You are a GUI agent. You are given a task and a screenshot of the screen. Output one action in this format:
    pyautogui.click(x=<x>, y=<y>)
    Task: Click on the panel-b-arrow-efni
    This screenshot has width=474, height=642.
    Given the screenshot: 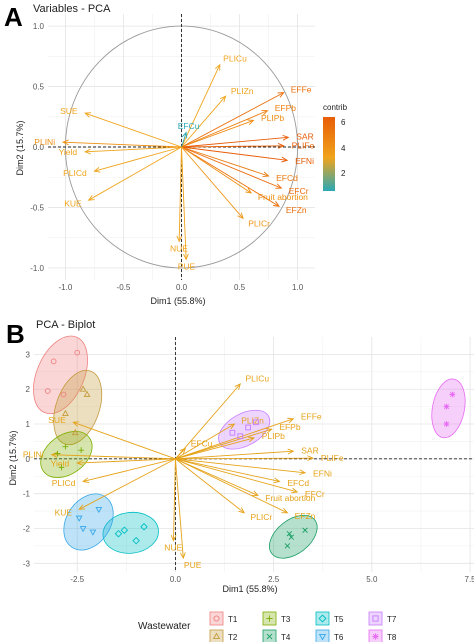 What is the action you would take?
    pyautogui.click(x=240, y=466)
    